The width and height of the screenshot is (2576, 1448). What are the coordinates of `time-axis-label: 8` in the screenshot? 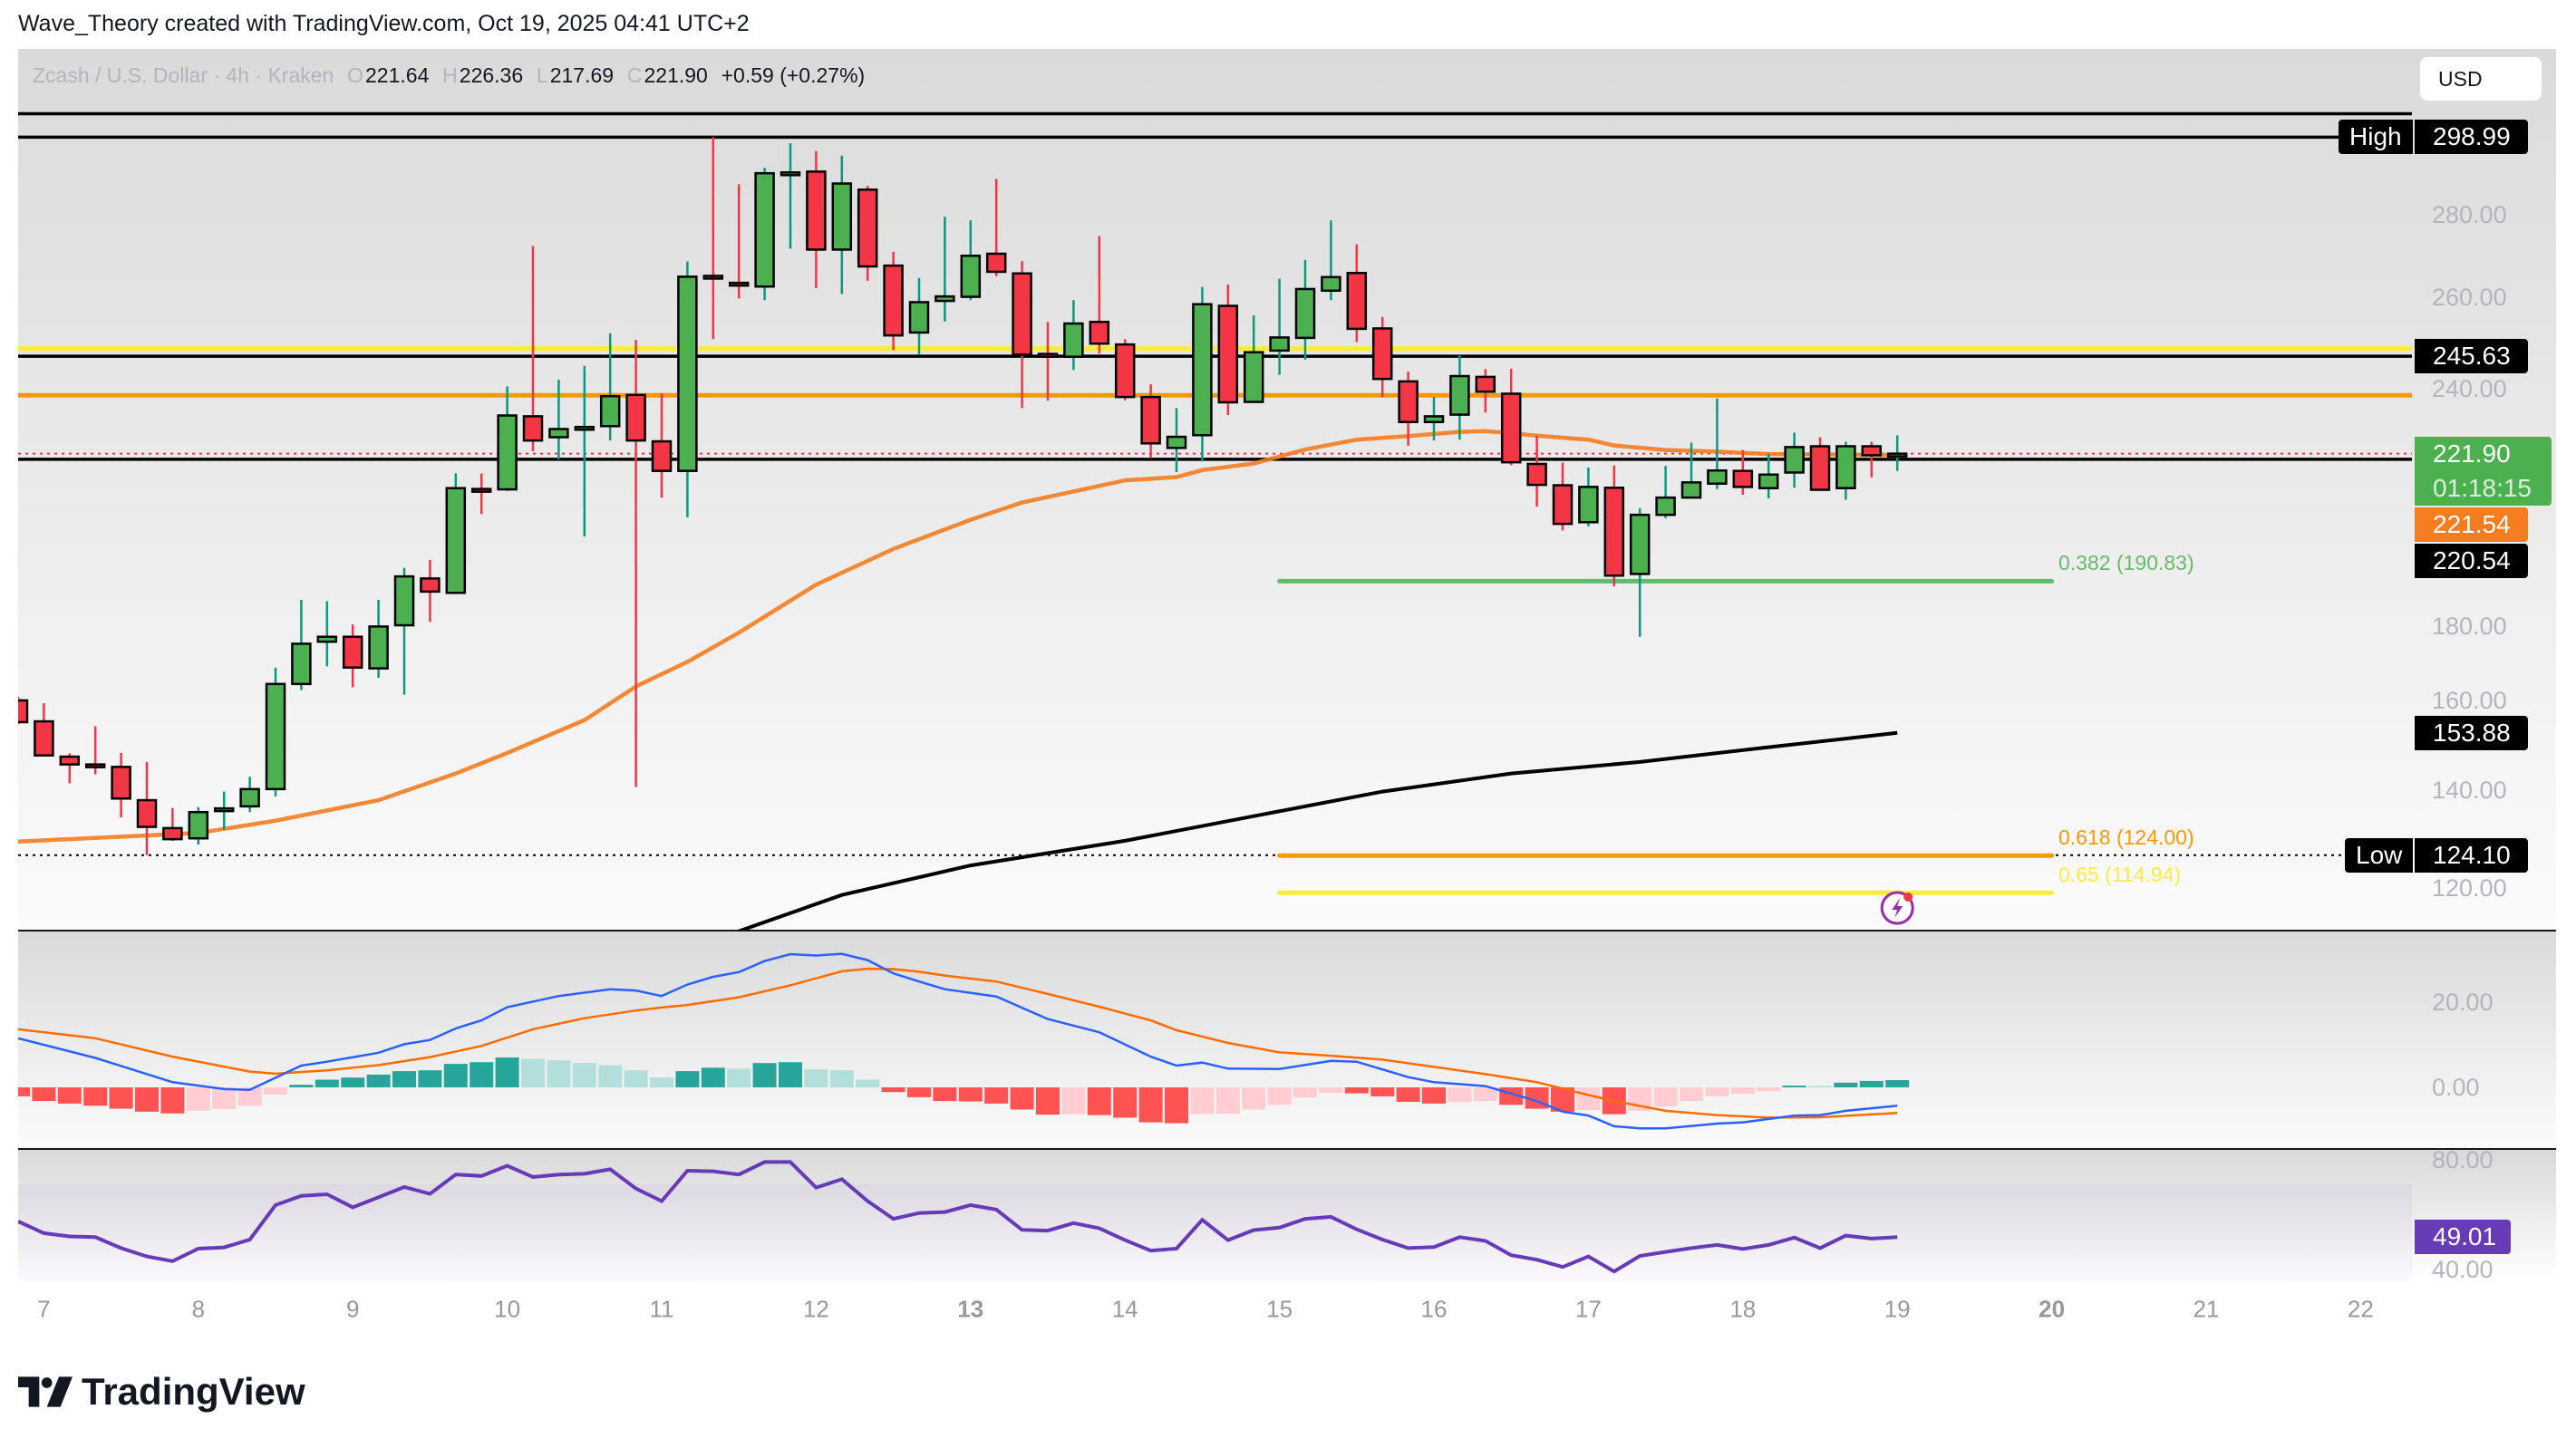 It's located at (198, 1309).